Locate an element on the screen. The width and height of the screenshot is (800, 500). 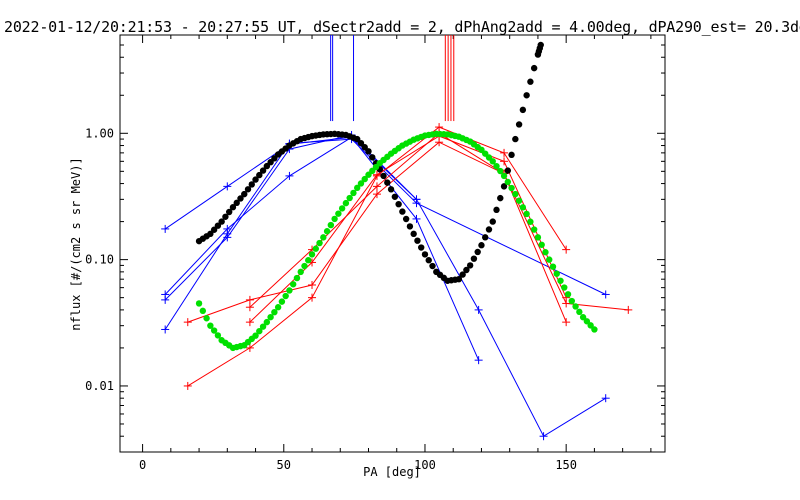
y-tick-label: 1.00 is located at coordinates (99, 133).